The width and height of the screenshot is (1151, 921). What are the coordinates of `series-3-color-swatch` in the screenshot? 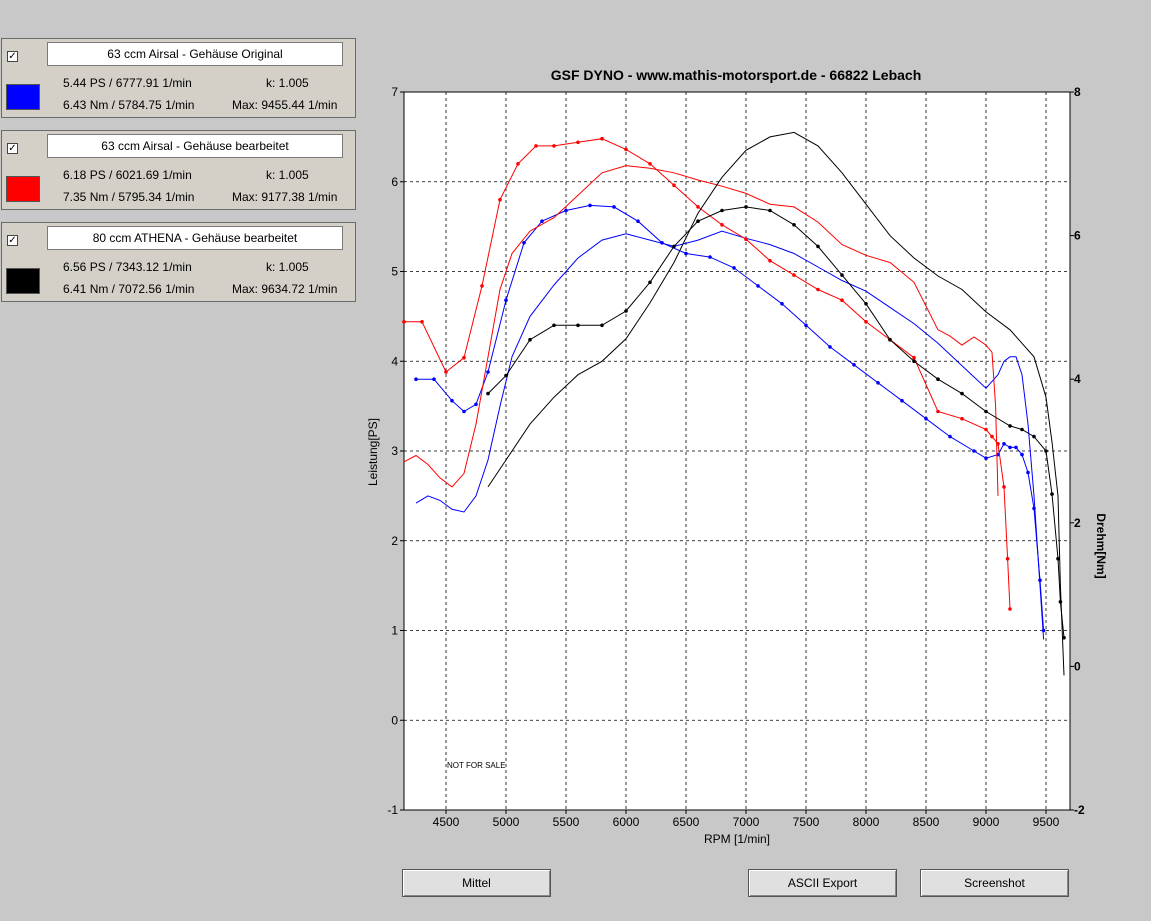 It's located at (23, 281).